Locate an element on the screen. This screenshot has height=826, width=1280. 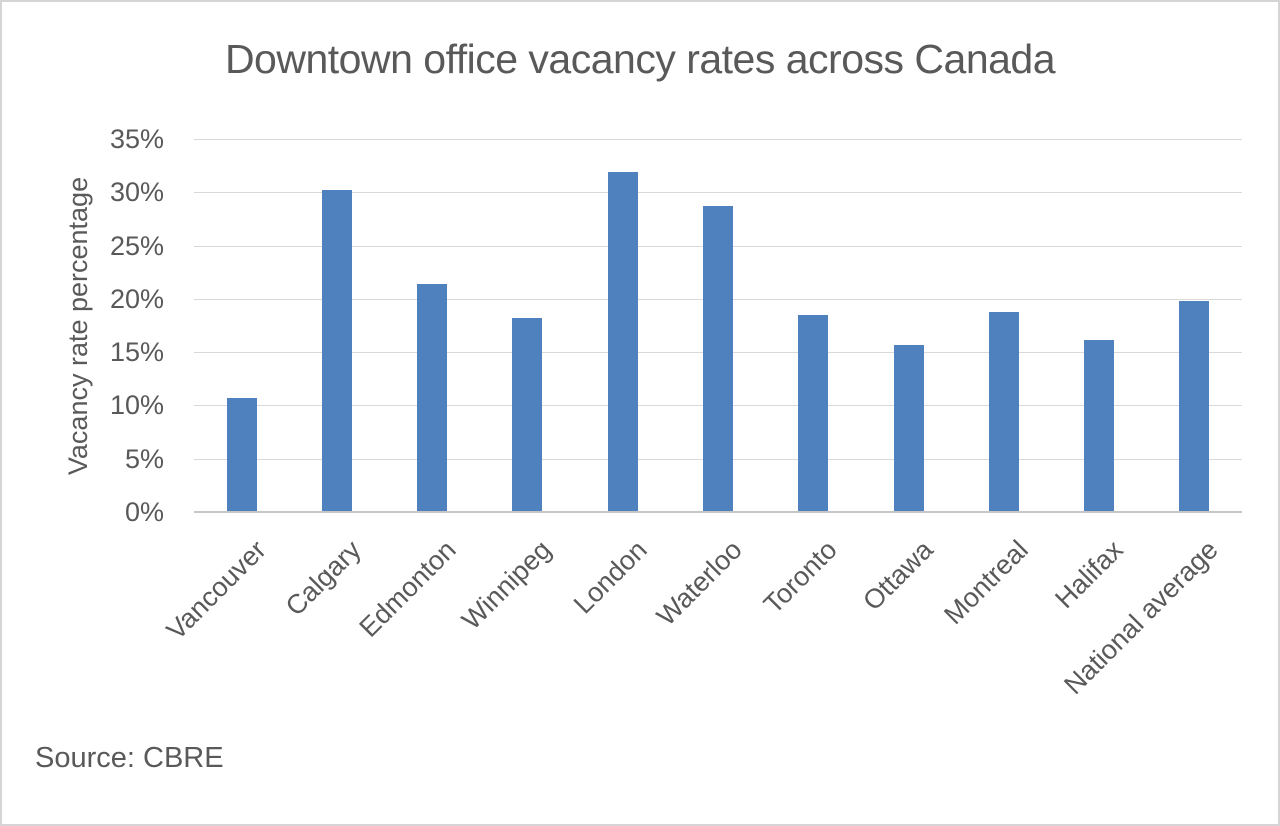
y-tick-label: 20% is located at coordinates (136, 299).